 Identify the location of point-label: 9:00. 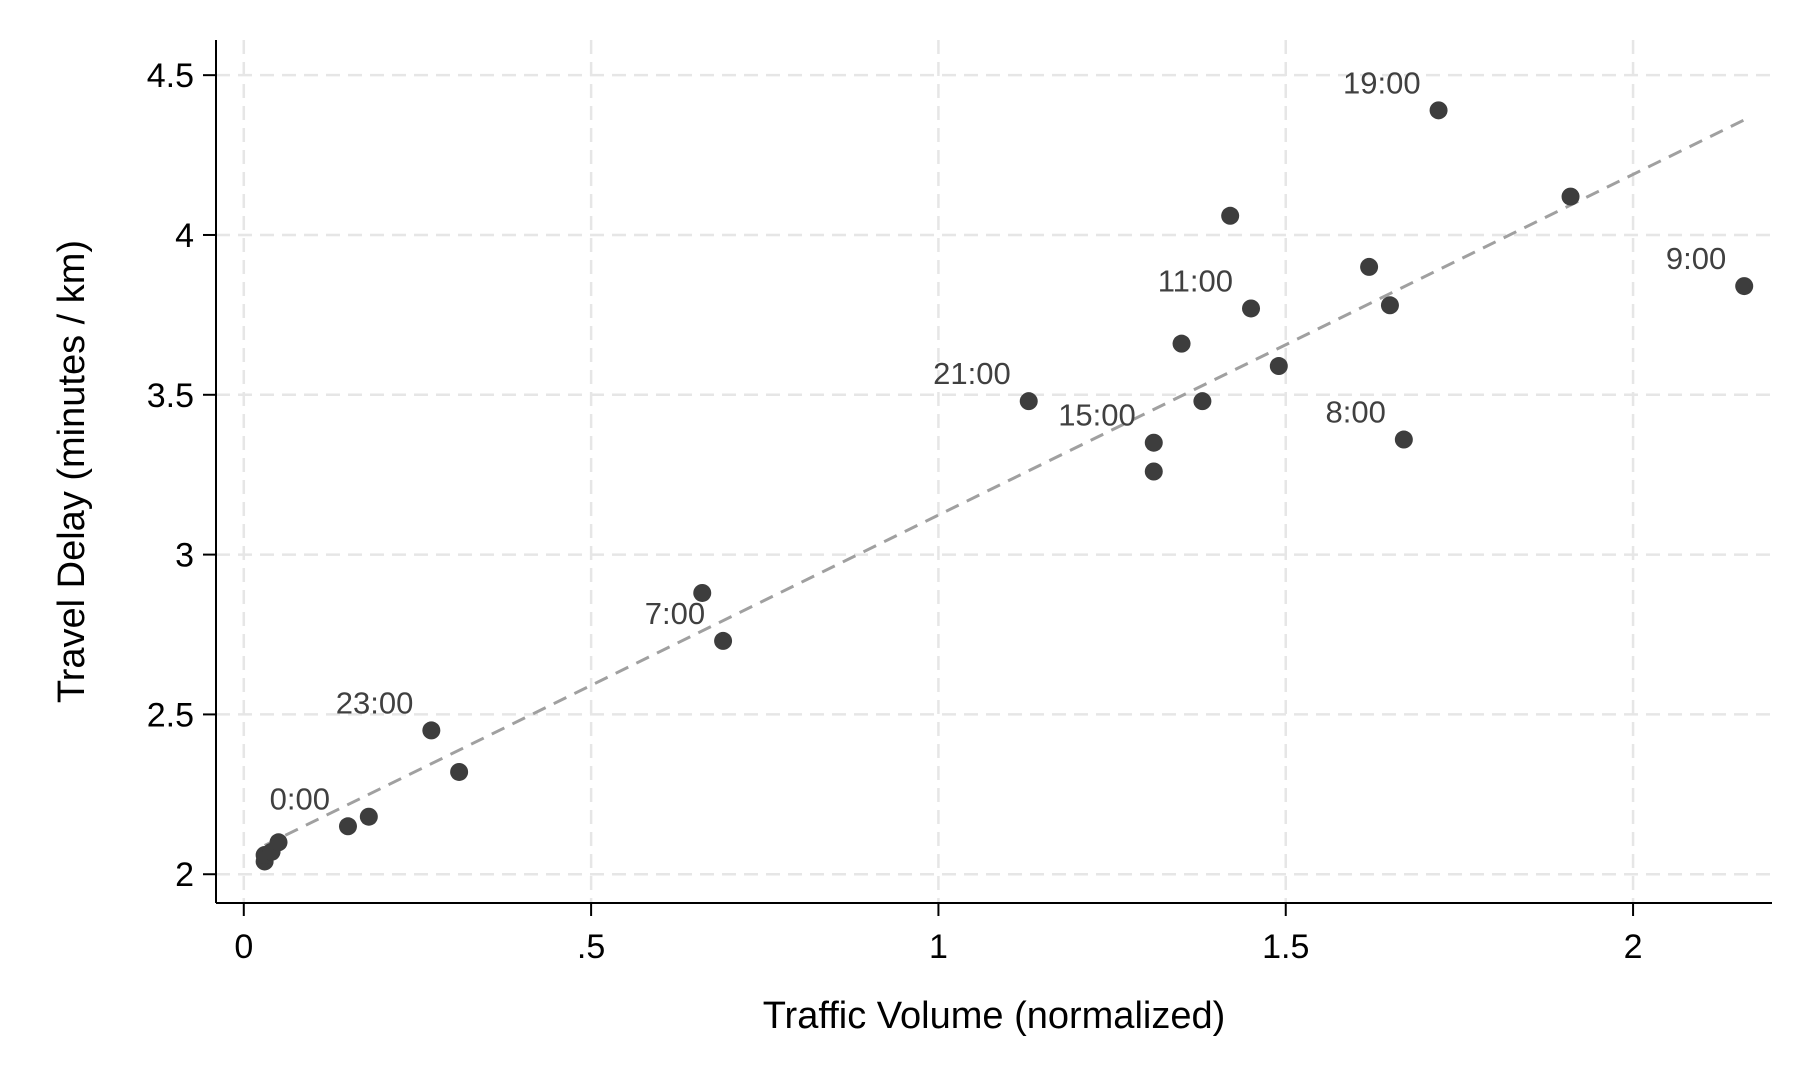
(1696, 258).